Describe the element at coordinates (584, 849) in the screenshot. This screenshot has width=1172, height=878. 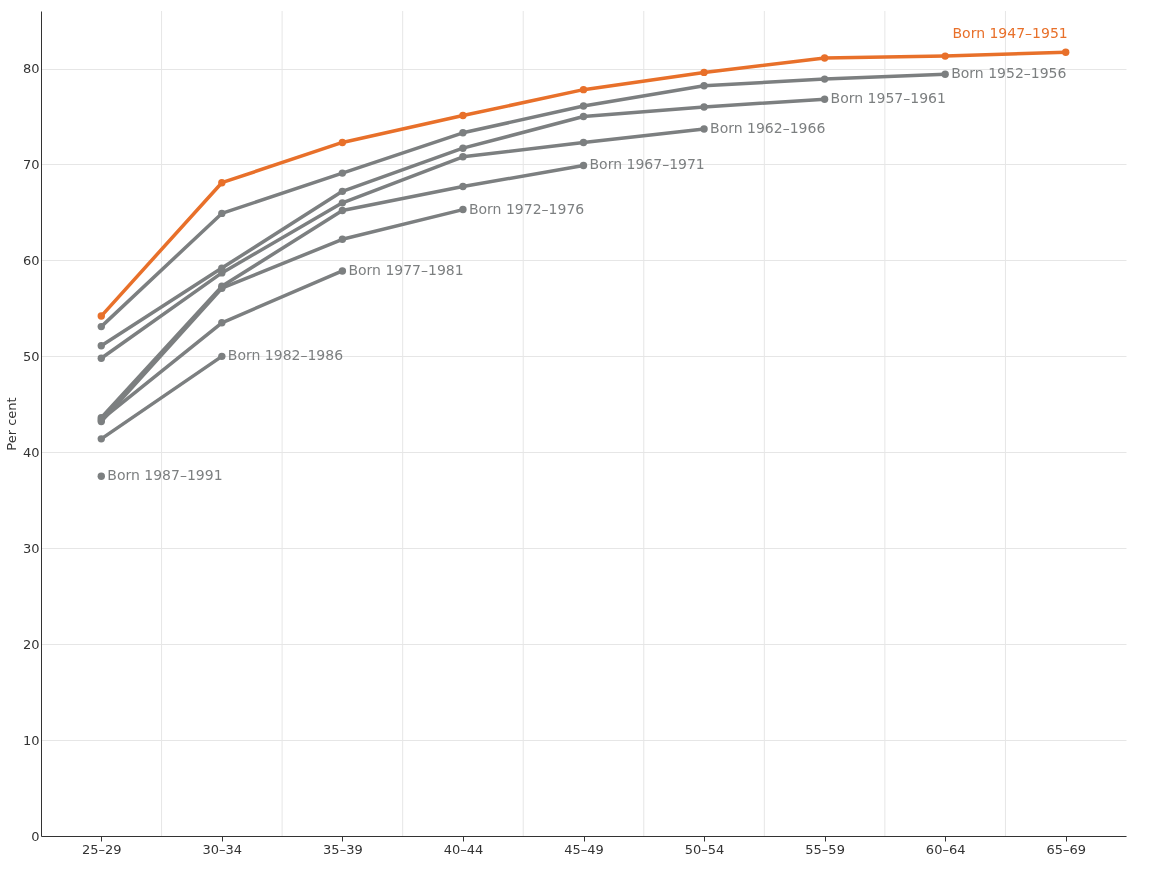
I see `x-tick-label: 45–49` at that location.